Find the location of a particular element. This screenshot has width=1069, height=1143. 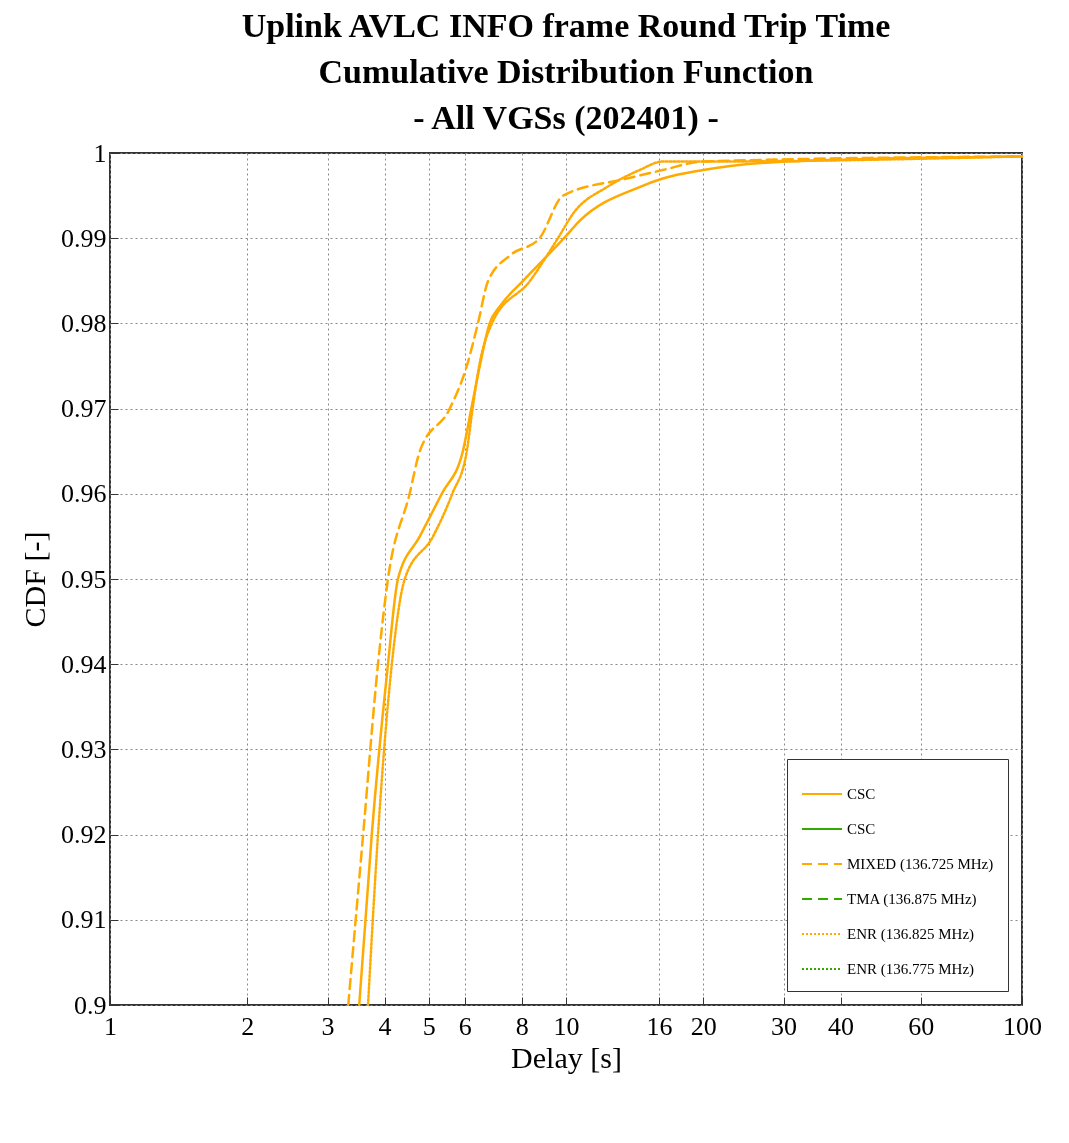

x-tick-label: 4 is located at coordinates (385, 1026).